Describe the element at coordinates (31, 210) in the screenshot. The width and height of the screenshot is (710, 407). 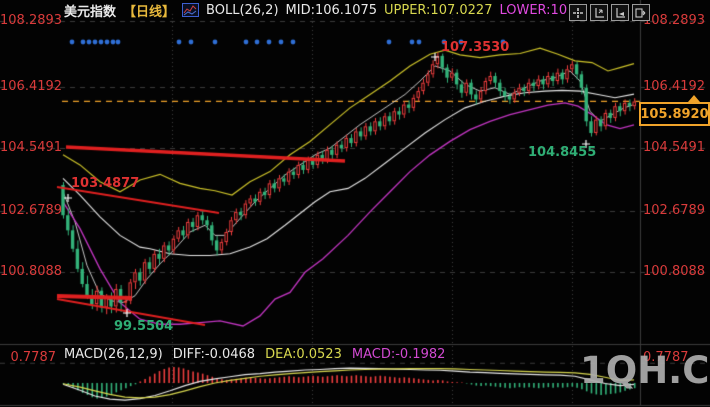
I see `left-axis-label: 102.6789` at that location.